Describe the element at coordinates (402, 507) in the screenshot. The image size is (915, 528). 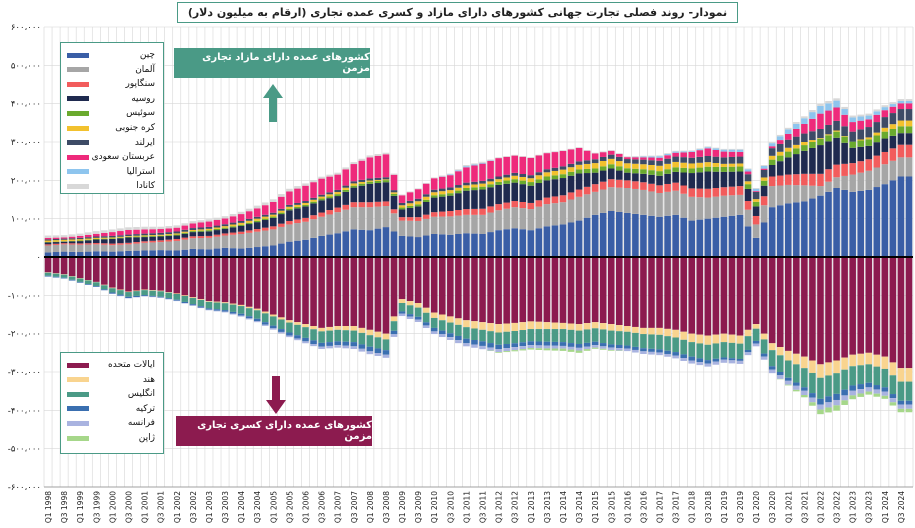
I see `x-tick-label: Q1 2009` at that location.